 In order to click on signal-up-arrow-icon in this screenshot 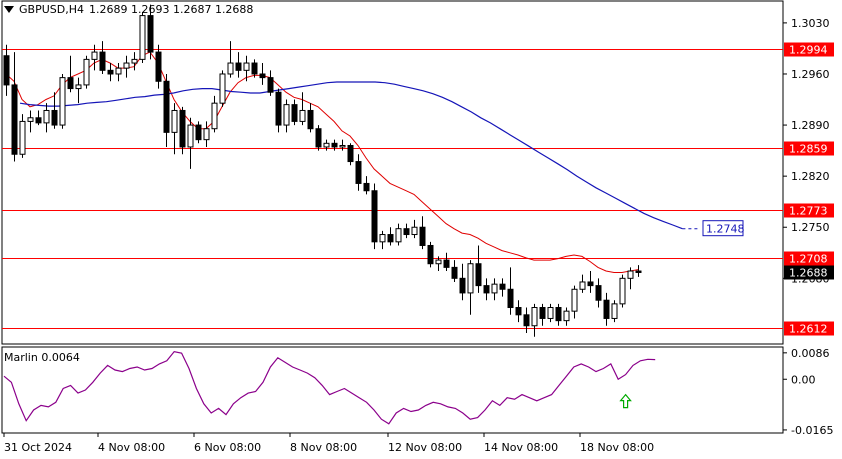, I will do `click(625, 401)`.